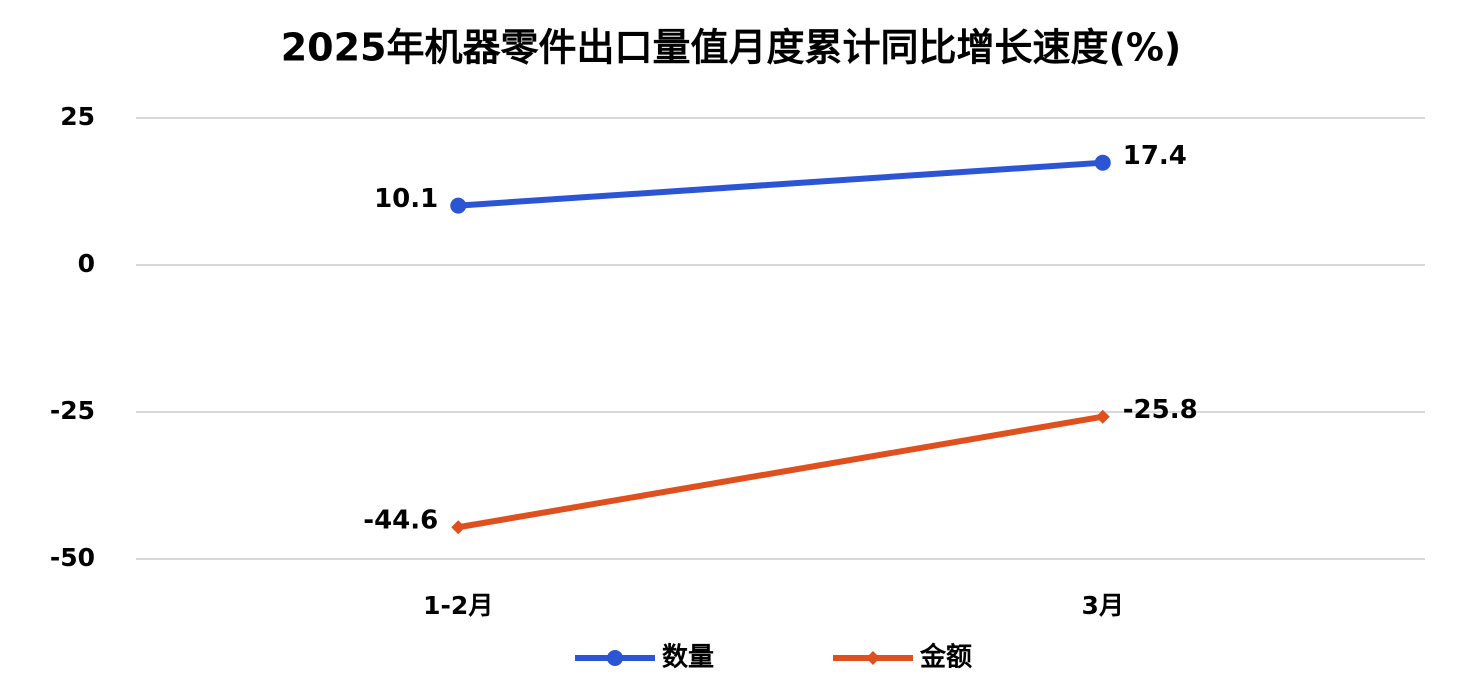 The height and width of the screenshot is (696, 1462). What do you see at coordinates (688, 658) in the screenshot?
I see `legend-label: 数量` at bounding box center [688, 658].